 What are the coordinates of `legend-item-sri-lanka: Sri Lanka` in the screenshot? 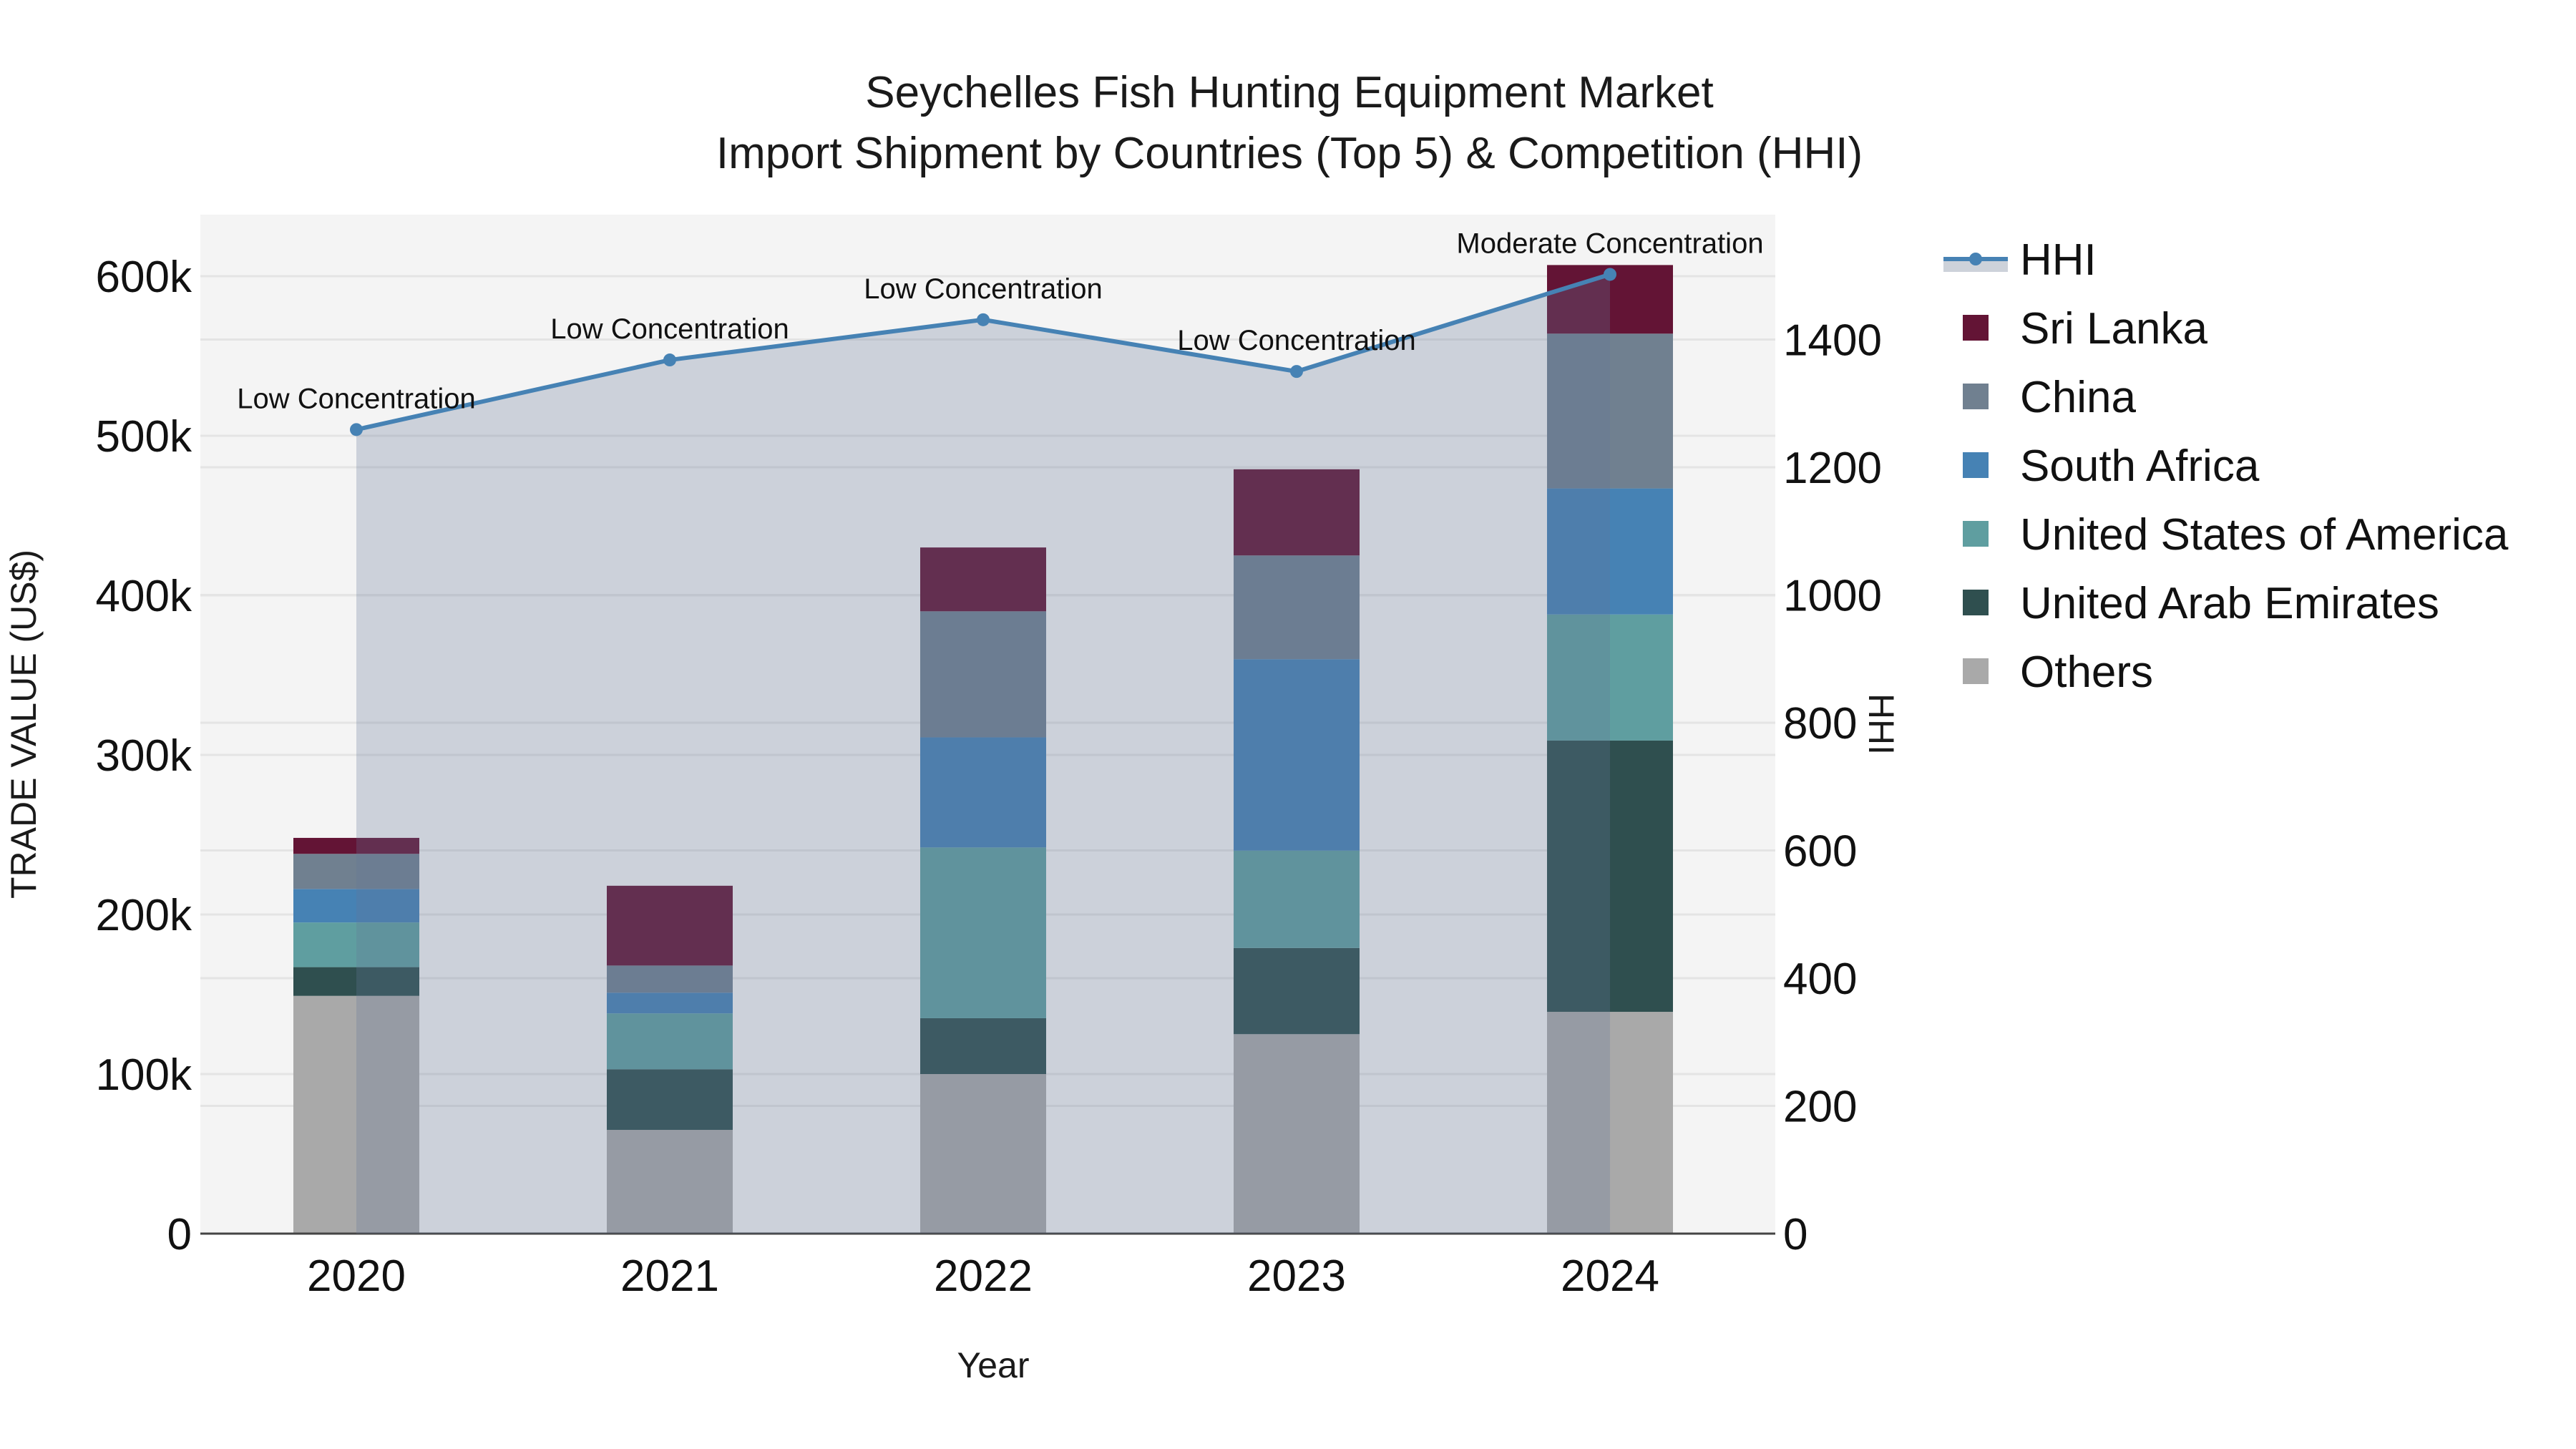 It's located at (2085, 328).